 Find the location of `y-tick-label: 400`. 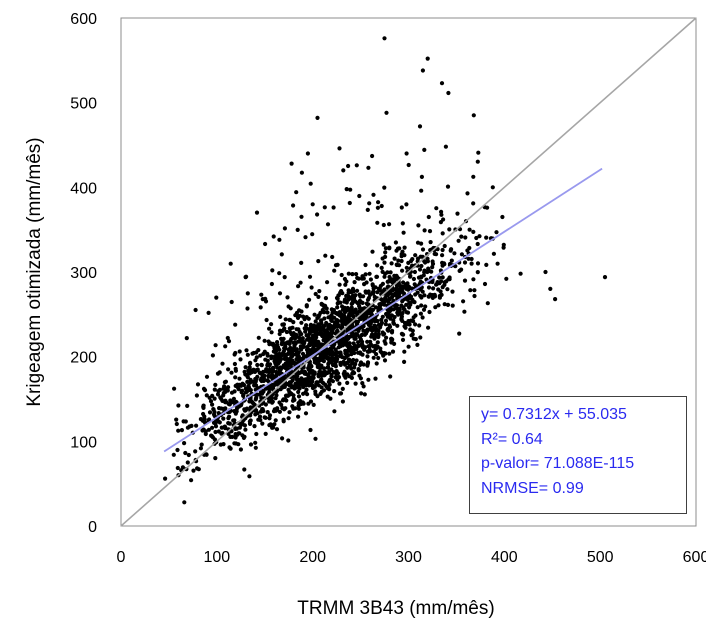

y-tick-label: 400 is located at coordinates (83, 188).